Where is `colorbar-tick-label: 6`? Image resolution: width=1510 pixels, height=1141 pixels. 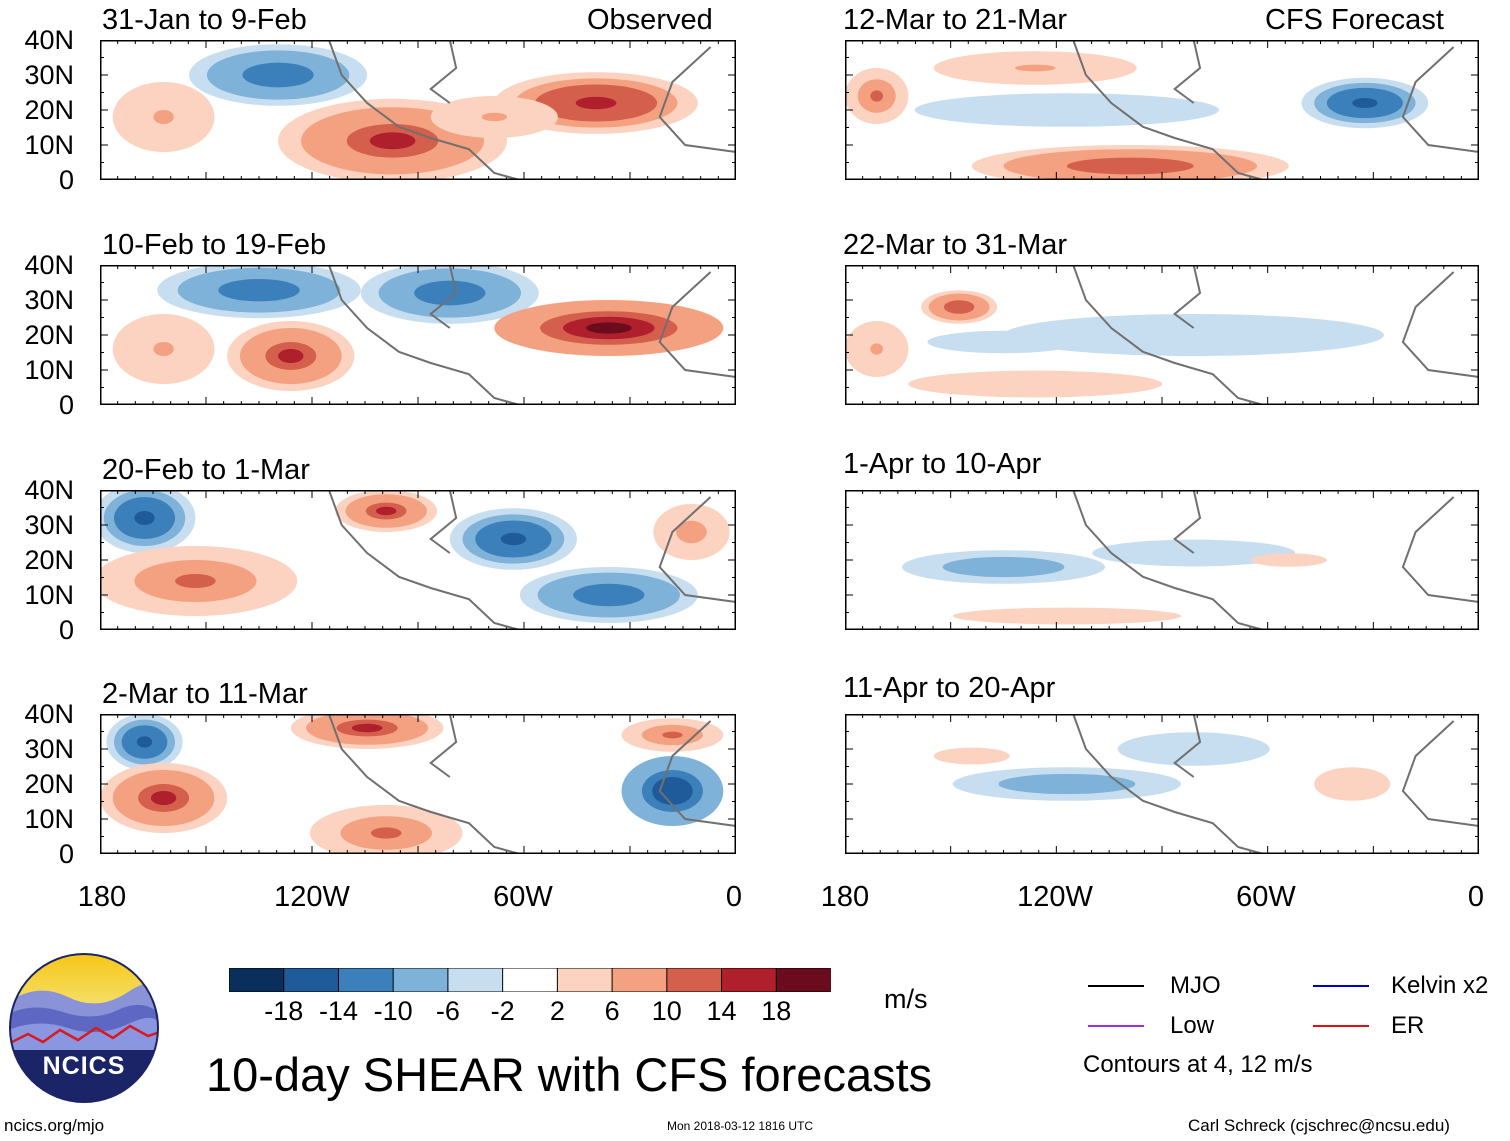
colorbar-tick-label: 6 is located at coordinates (612, 1011).